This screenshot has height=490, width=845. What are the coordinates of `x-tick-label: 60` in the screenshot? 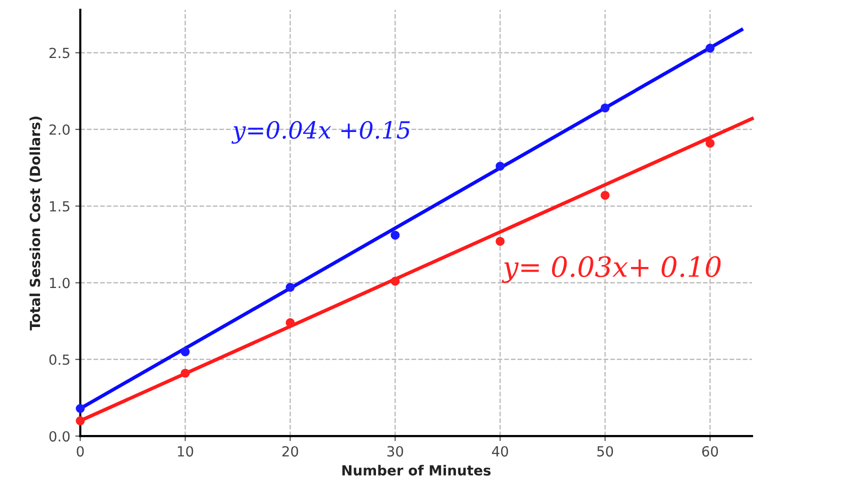 It's located at (710, 451).